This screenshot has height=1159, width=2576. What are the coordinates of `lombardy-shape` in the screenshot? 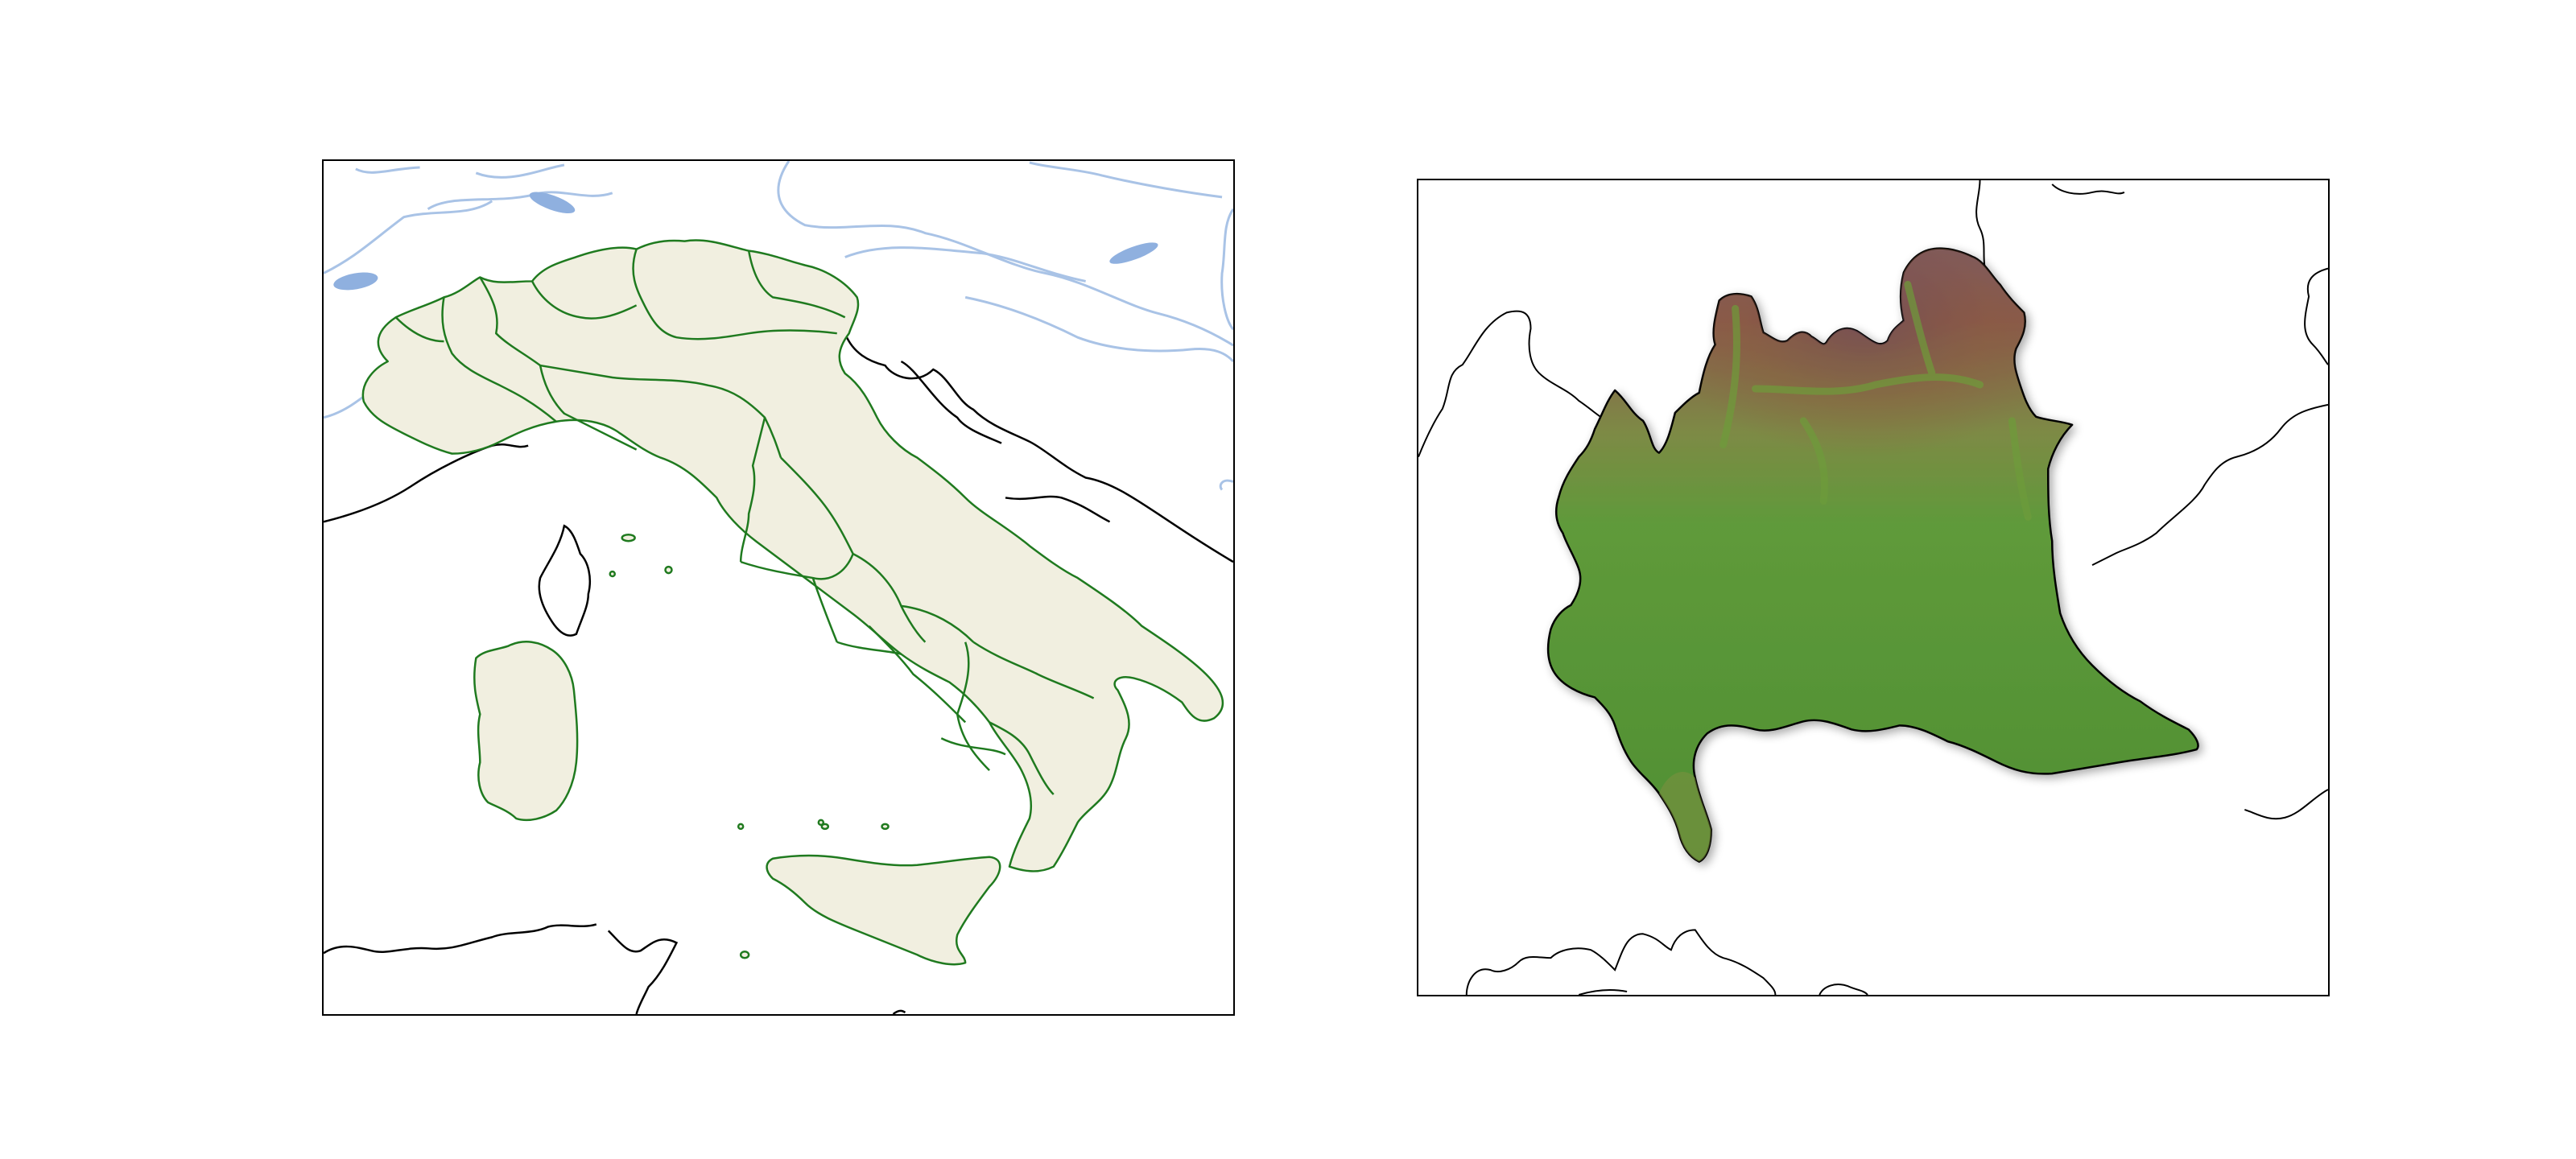 It's located at (1872, 555).